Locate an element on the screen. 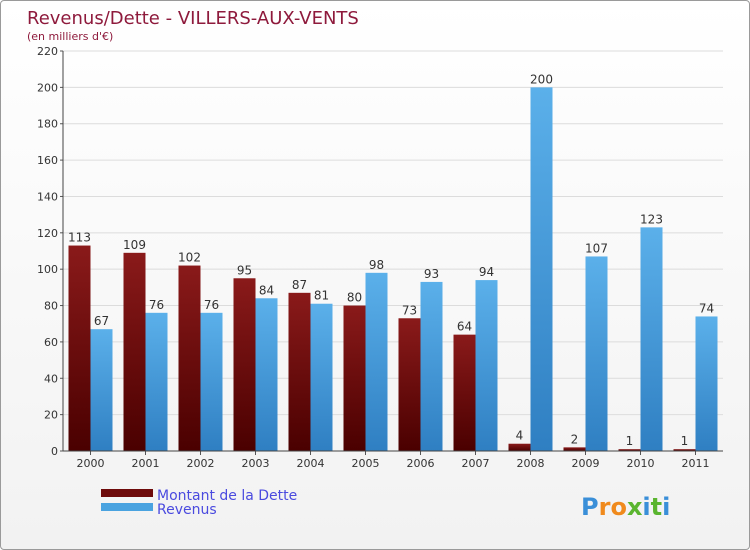  data-label: 95 is located at coordinates (244, 270).